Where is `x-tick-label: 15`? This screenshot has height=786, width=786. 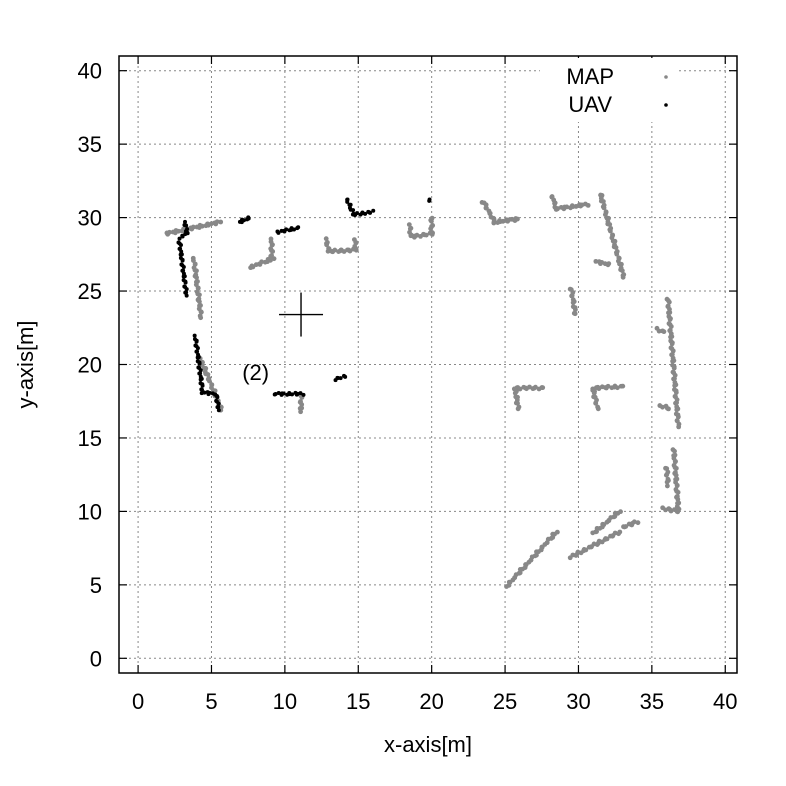 x-tick-label: 15 is located at coordinates (358, 701).